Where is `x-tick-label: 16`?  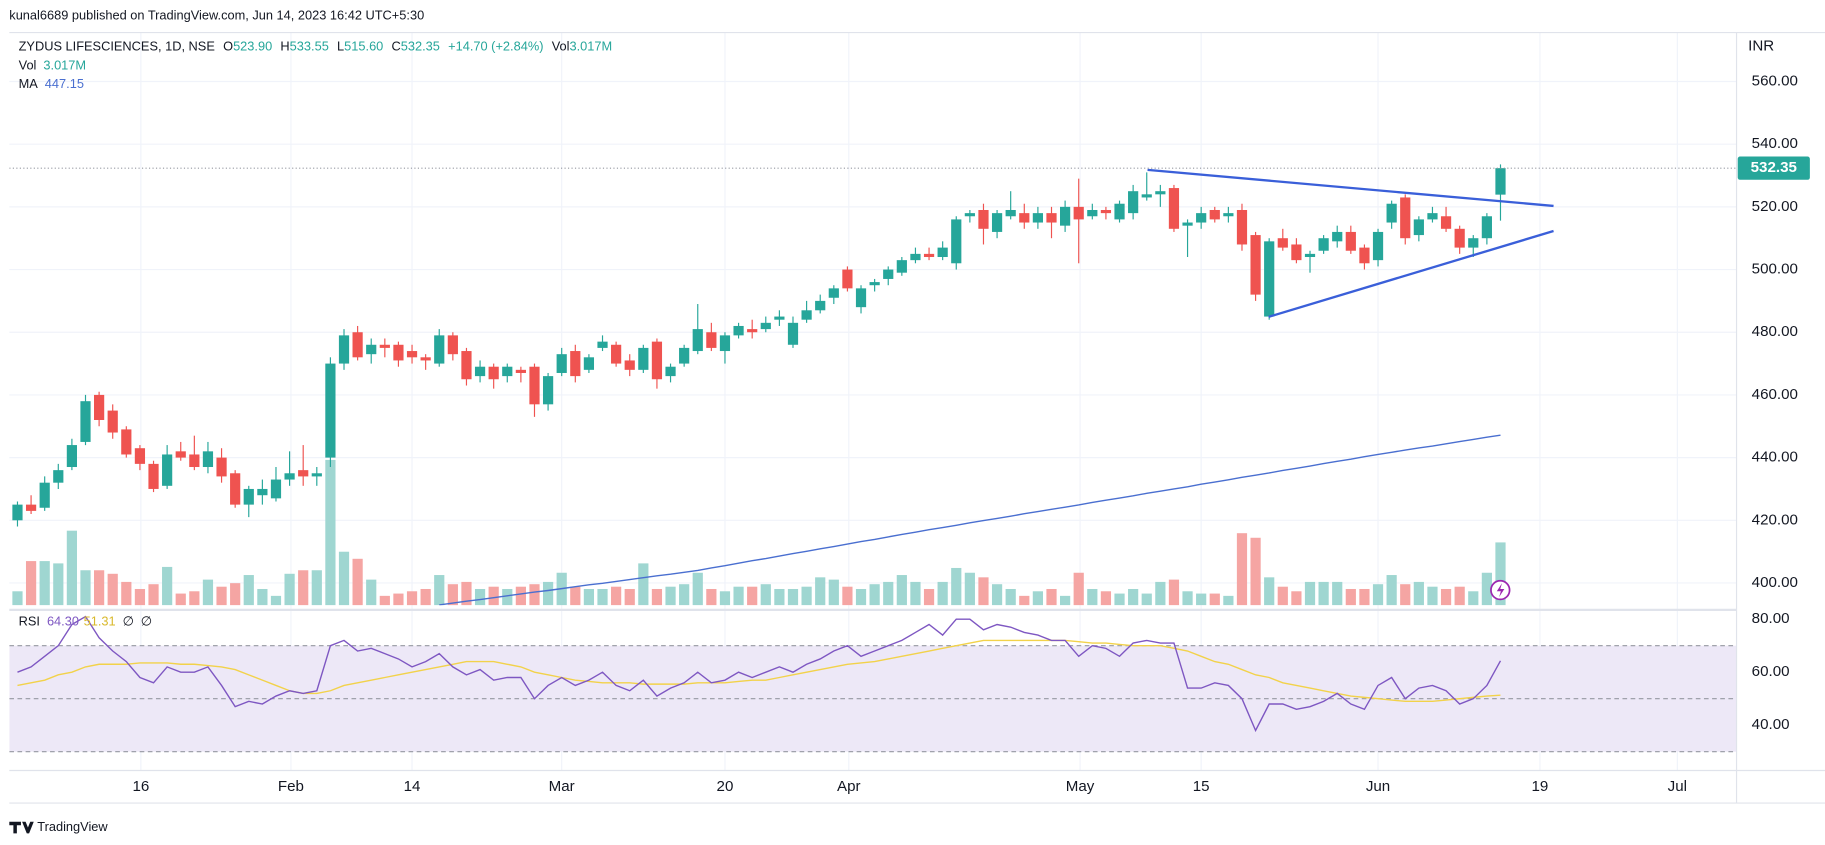 x-tick-label: 16 is located at coordinates (140, 786).